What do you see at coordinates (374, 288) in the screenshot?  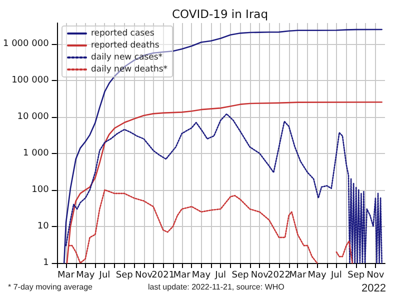 I see `text: 2022` at bounding box center [374, 288].